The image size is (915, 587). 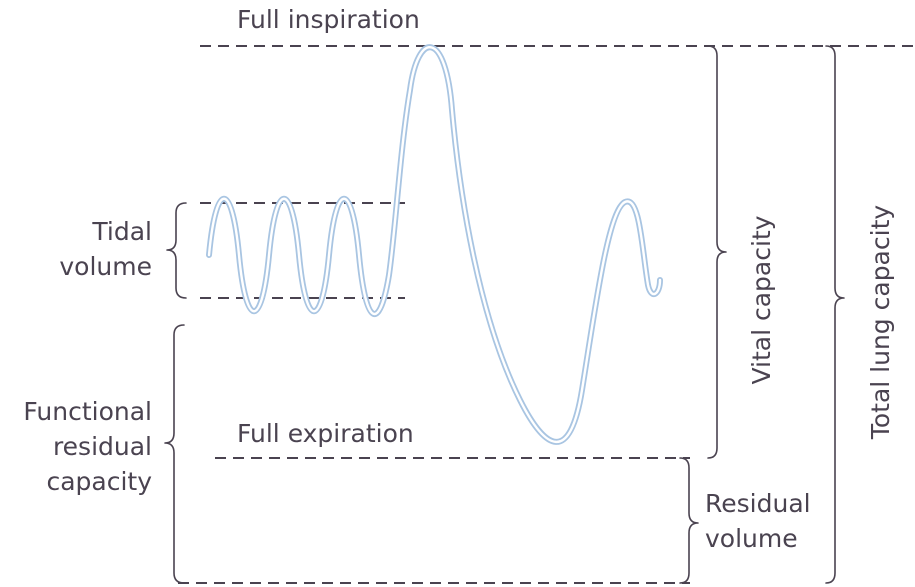 I want to click on total-lung-capacity-label: Total lung capacity, so click(x=880, y=323).